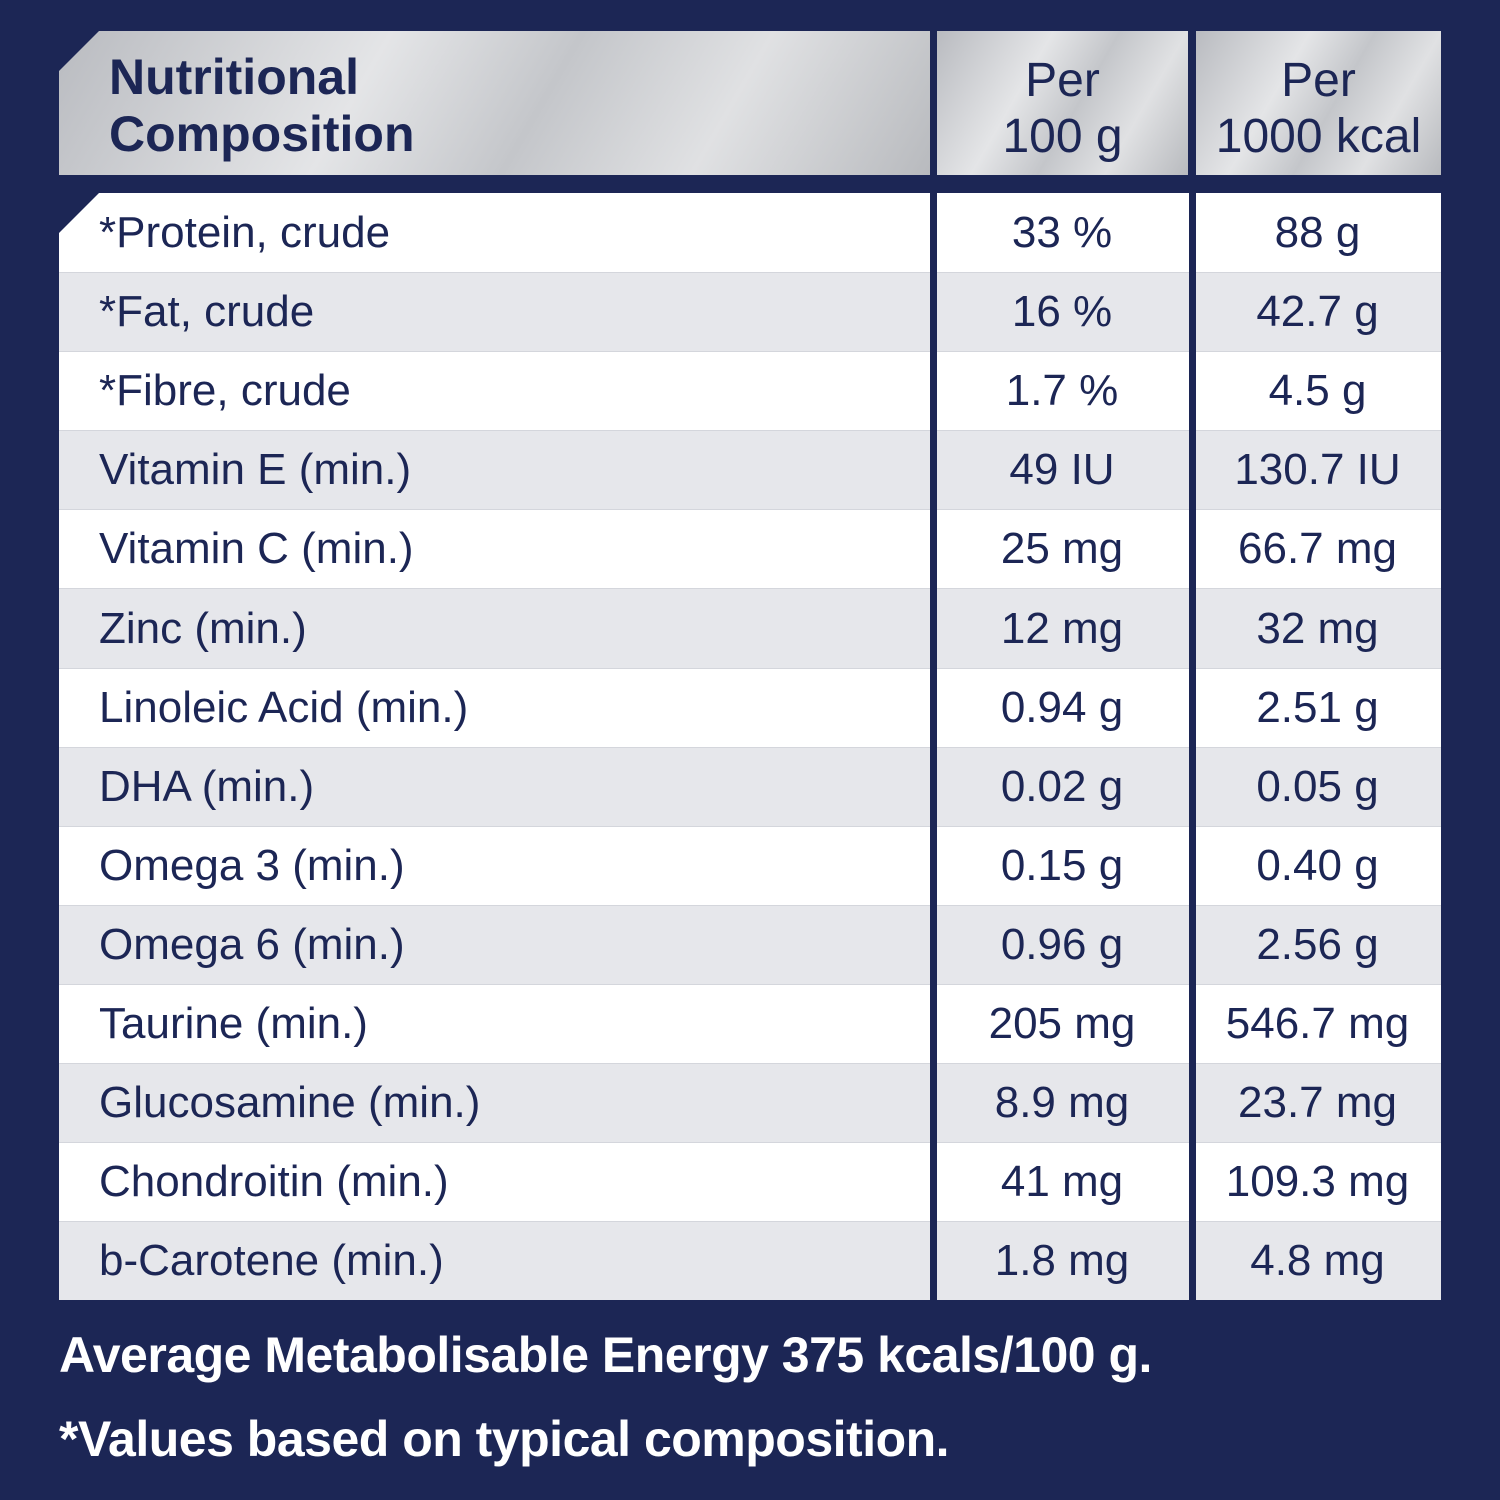  I want to click on value-per-1000kcal: 4.5 g, so click(1317, 391).